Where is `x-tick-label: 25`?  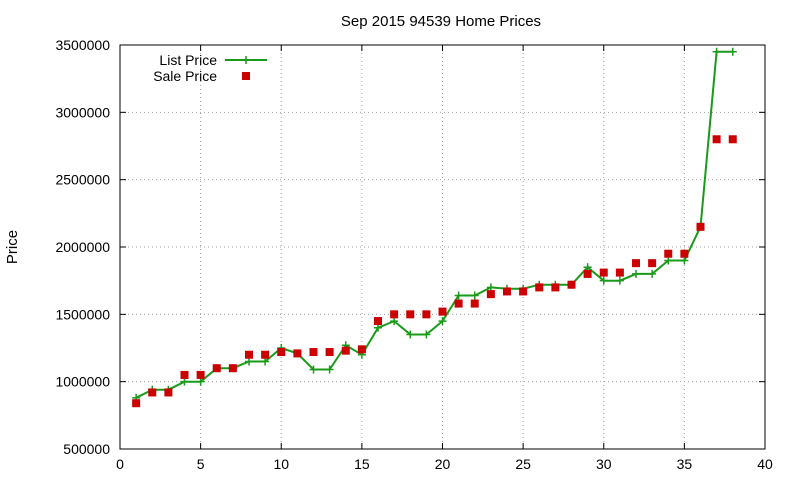 x-tick-label: 25 is located at coordinates (523, 464).